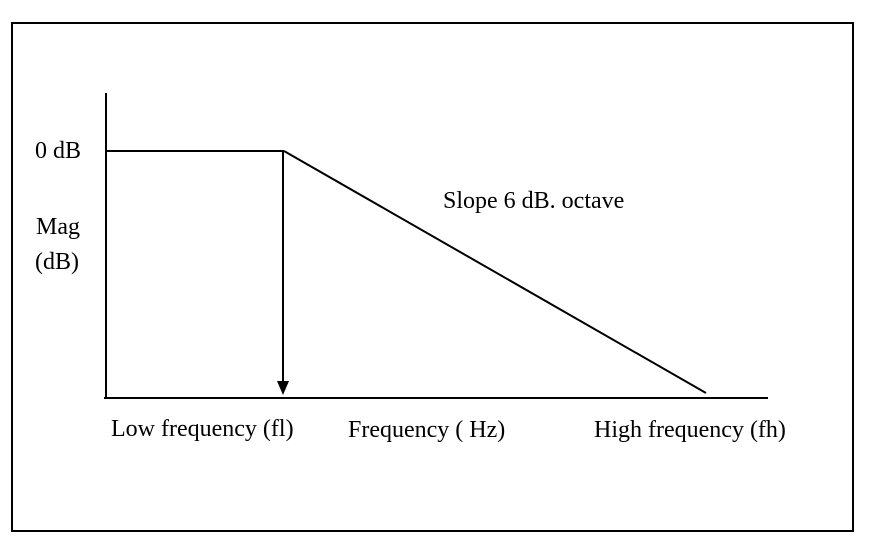  What do you see at coordinates (690, 430) in the screenshot?
I see `x-label-high-frequency: High frequency (fh)` at bounding box center [690, 430].